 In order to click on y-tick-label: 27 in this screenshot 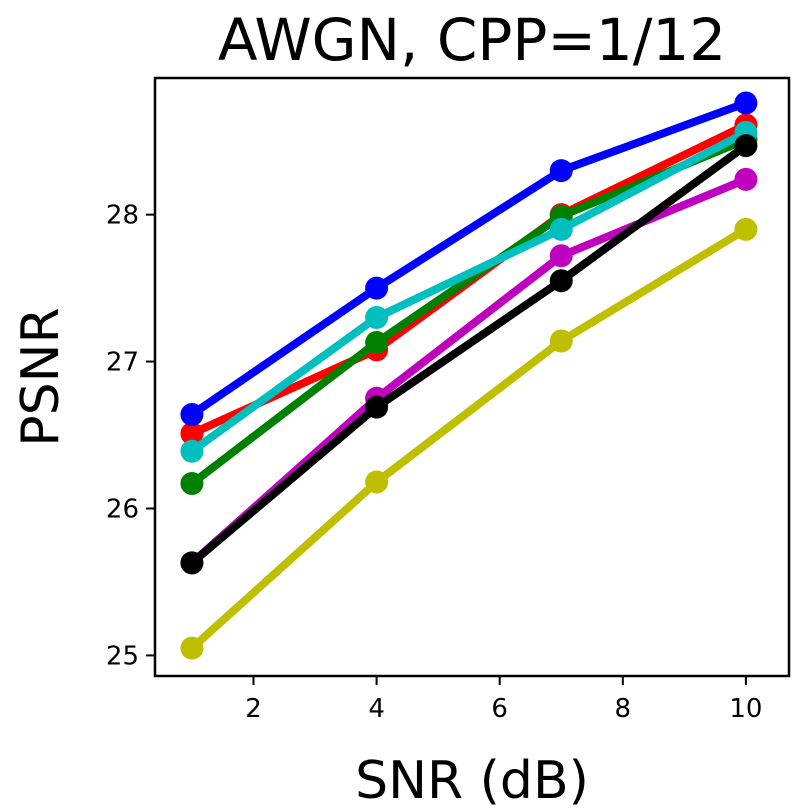, I will do `click(122, 363)`.